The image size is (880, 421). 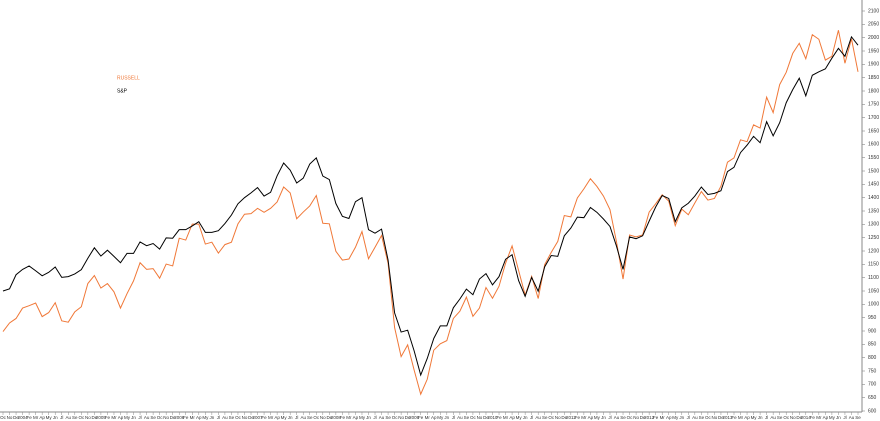 I want to click on y-tick-label: 1950, so click(x=873, y=51).